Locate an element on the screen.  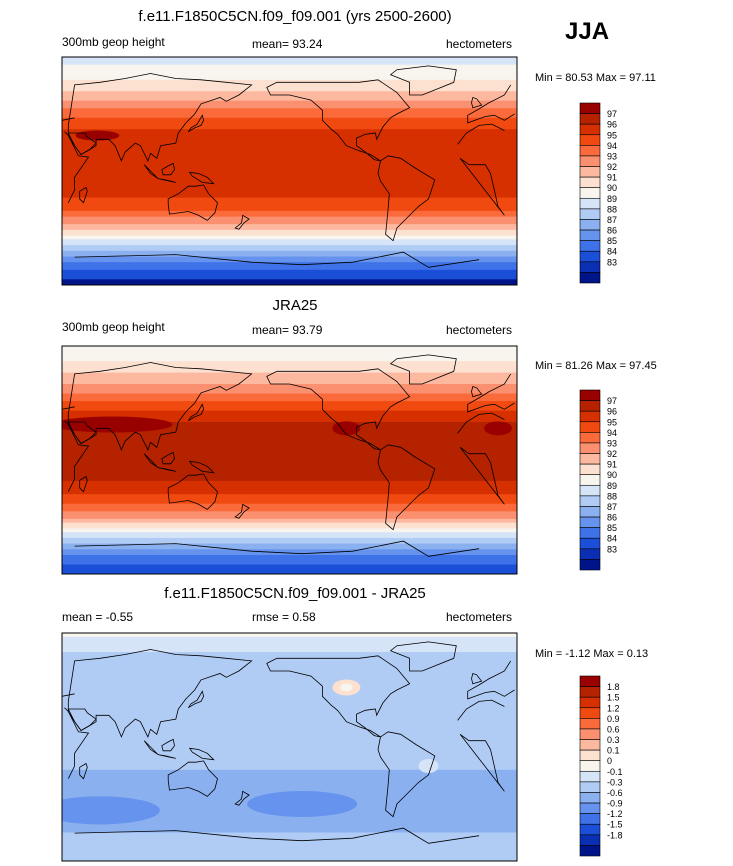
colorbar-tick-label: 97 is located at coordinates (612, 401).